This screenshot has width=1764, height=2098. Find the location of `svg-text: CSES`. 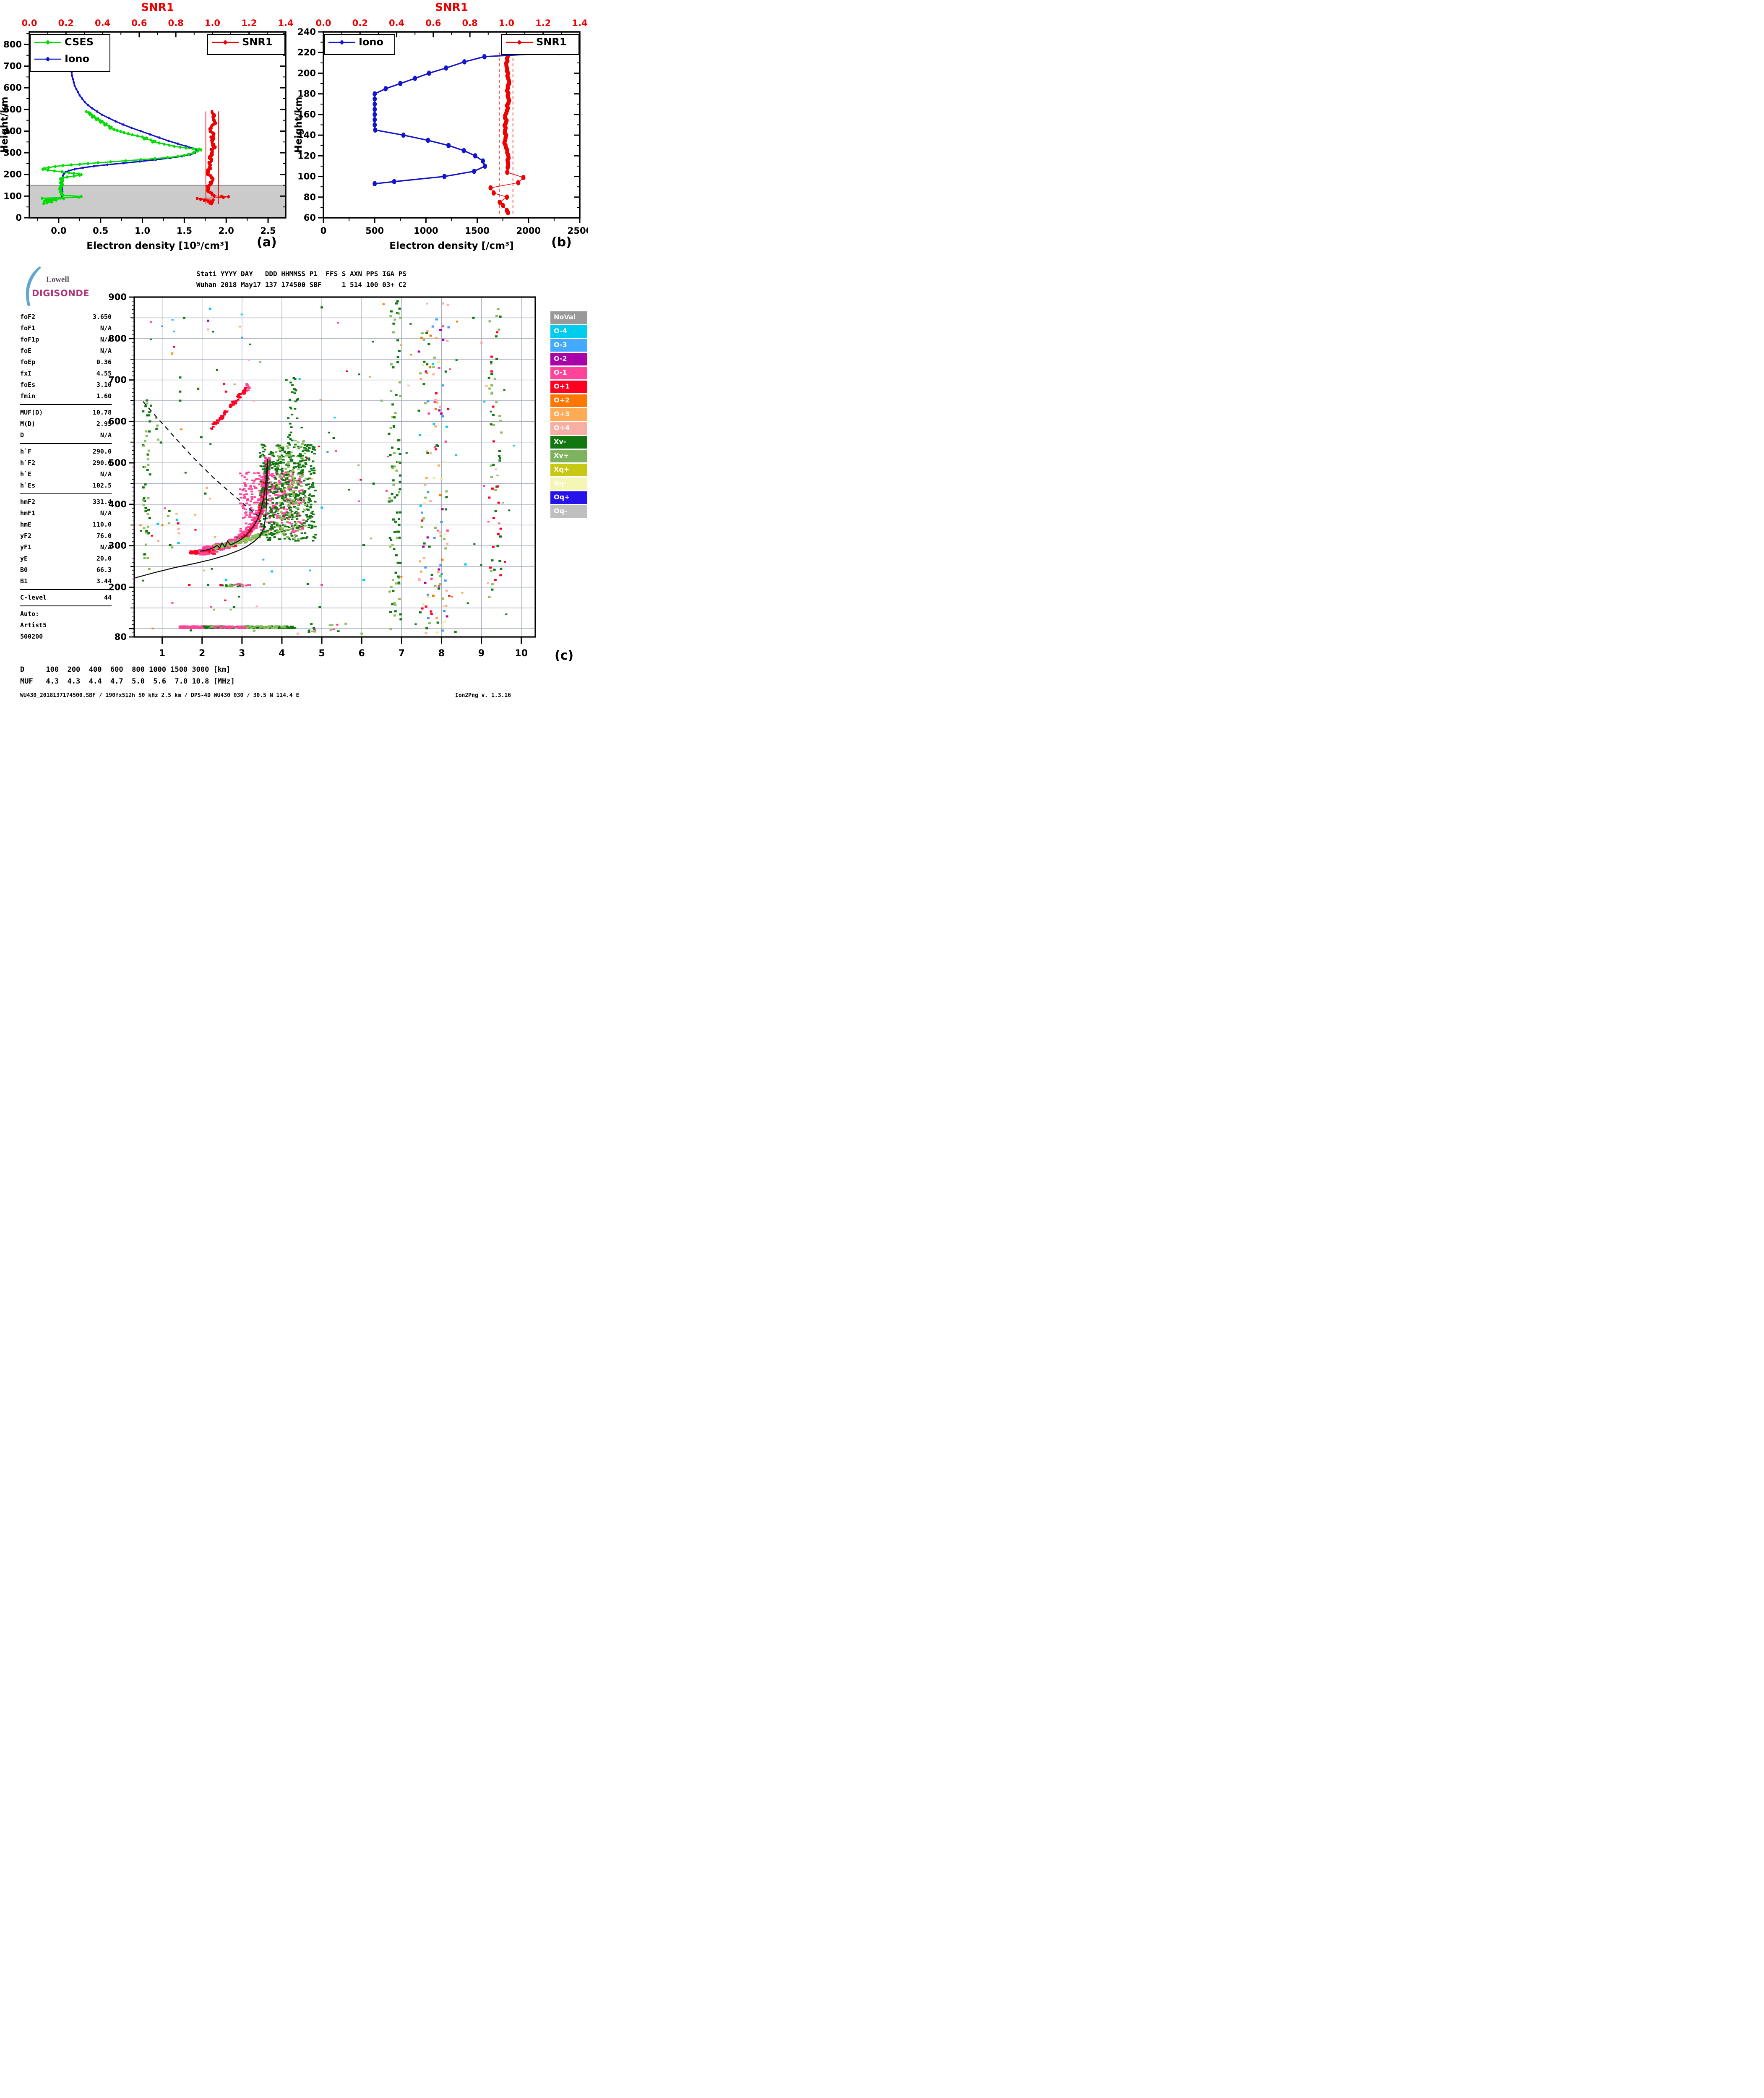

svg-text: CSES is located at coordinates (79, 42).